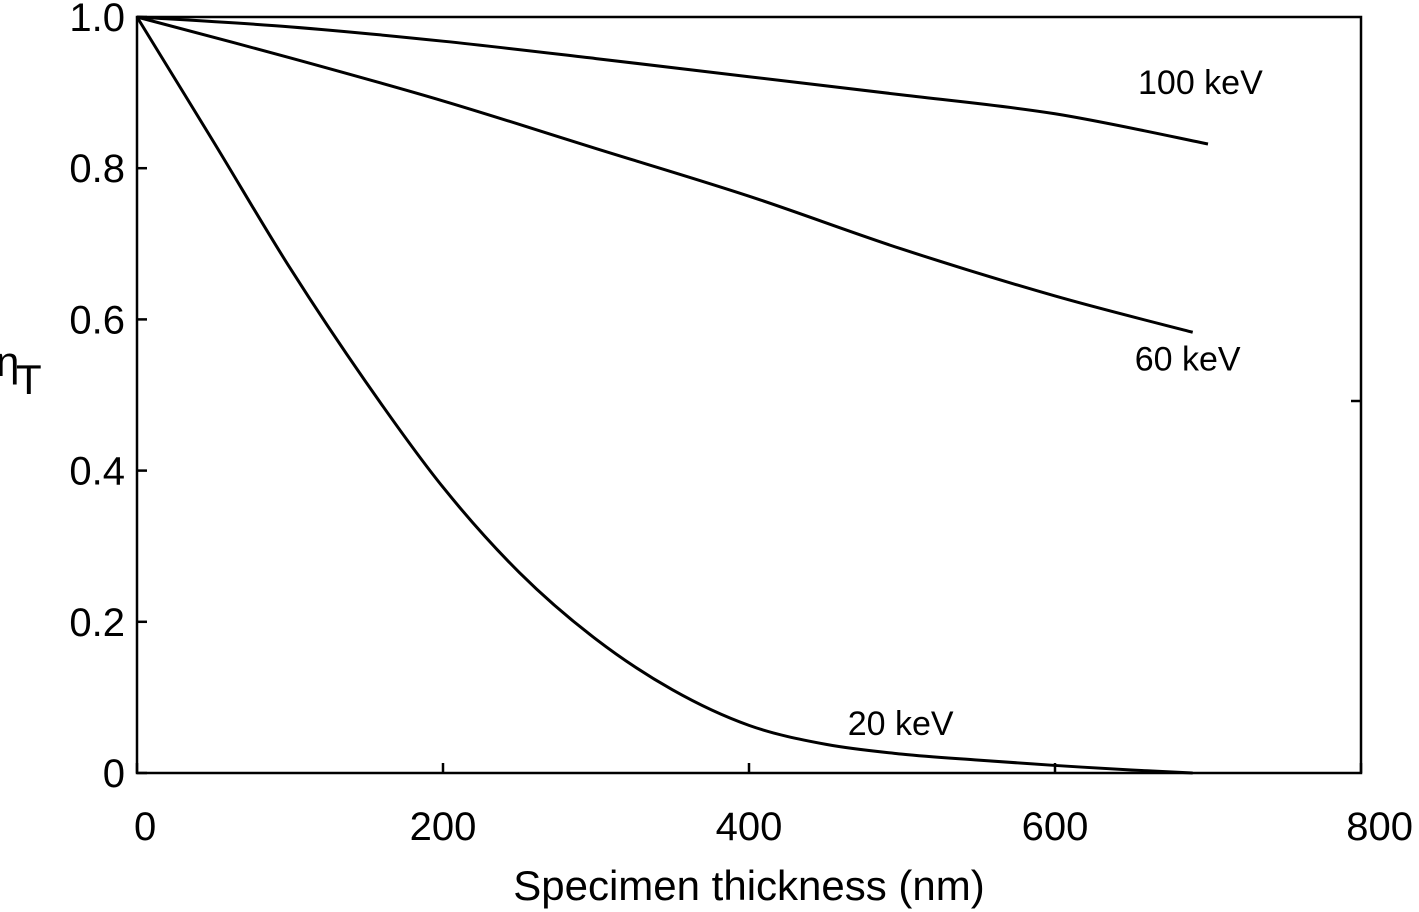 The image size is (1419, 912). I want to click on x-tick-labels: 0 200 400 600 800, so click(773, 827).